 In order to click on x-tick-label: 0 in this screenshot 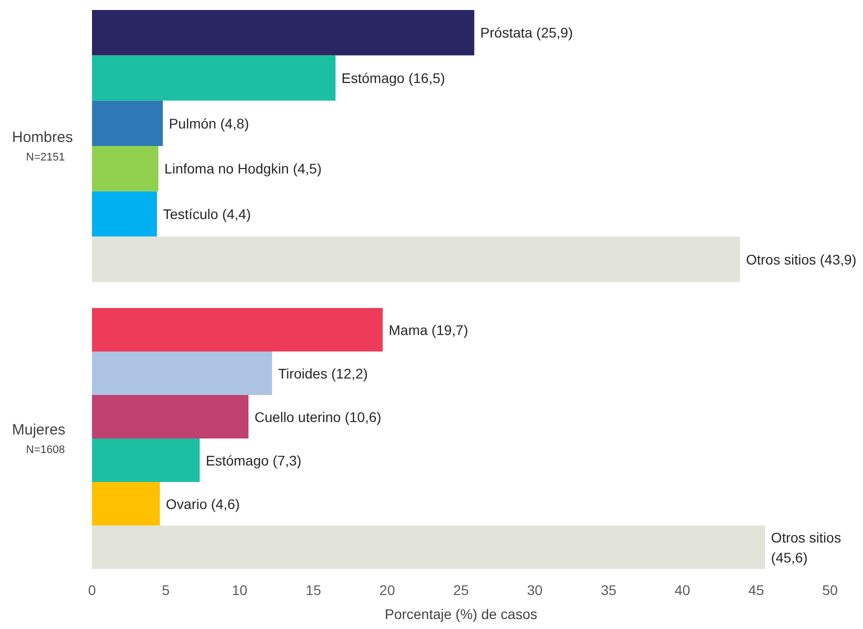, I will do `click(92, 590)`.